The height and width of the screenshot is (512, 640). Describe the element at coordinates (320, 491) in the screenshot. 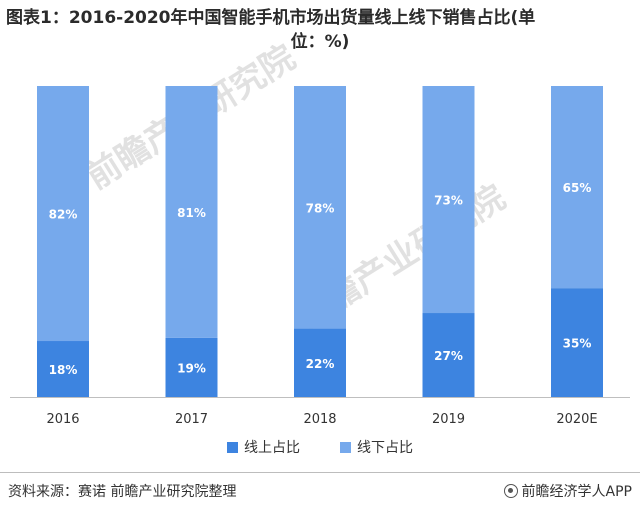

I see `footer: 资料来源：赛诺 前瞻产业研究院整理 前瞻经济学人APP` at that location.